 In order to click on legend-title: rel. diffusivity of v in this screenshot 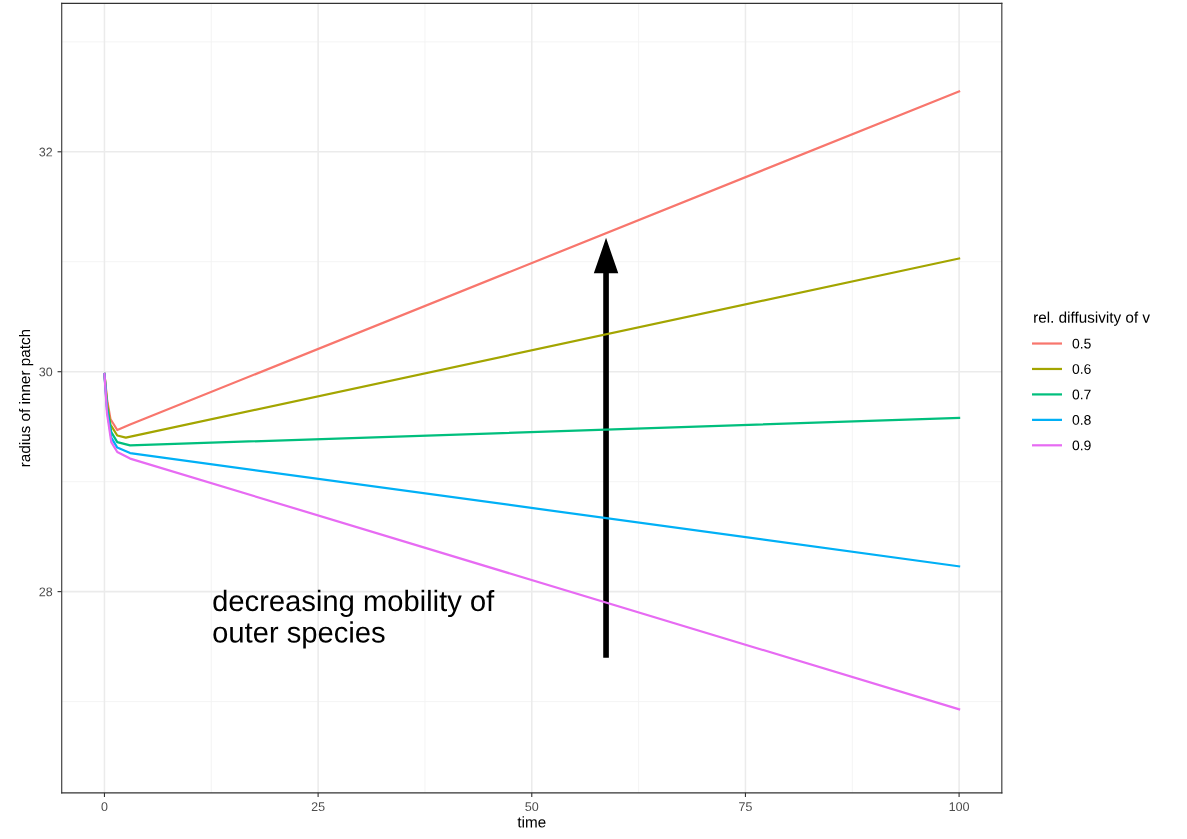, I will do `click(1092, 318)`.